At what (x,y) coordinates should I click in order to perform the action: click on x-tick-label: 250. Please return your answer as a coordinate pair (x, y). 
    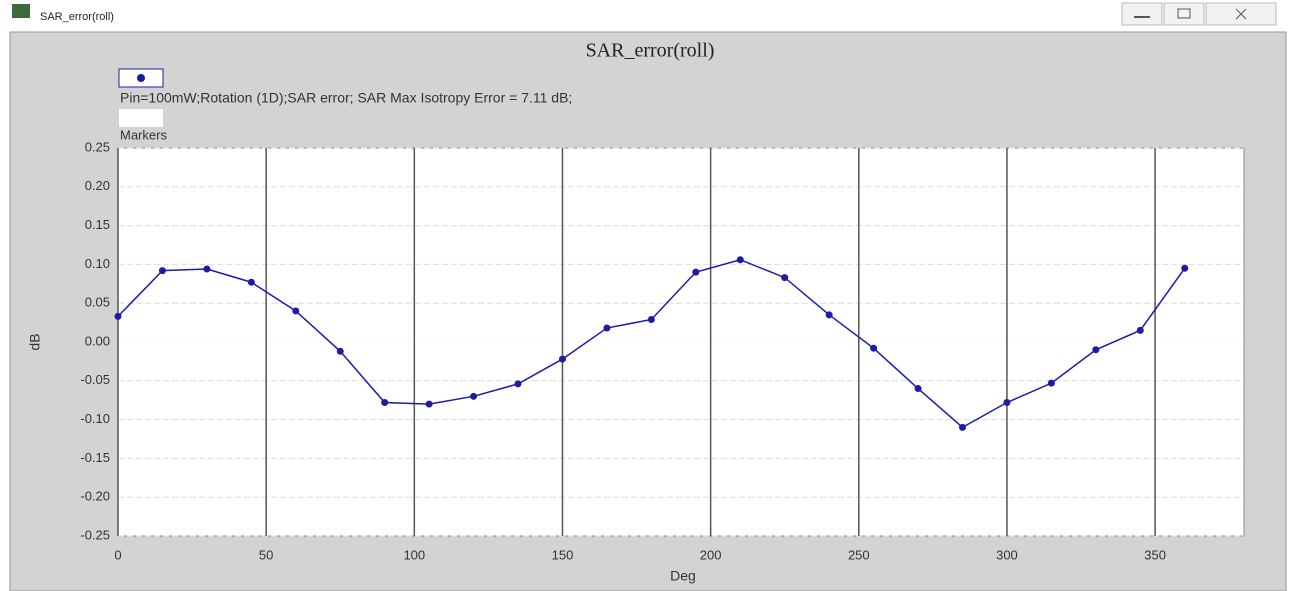
    Looking at the image, I should click on (859, 554).